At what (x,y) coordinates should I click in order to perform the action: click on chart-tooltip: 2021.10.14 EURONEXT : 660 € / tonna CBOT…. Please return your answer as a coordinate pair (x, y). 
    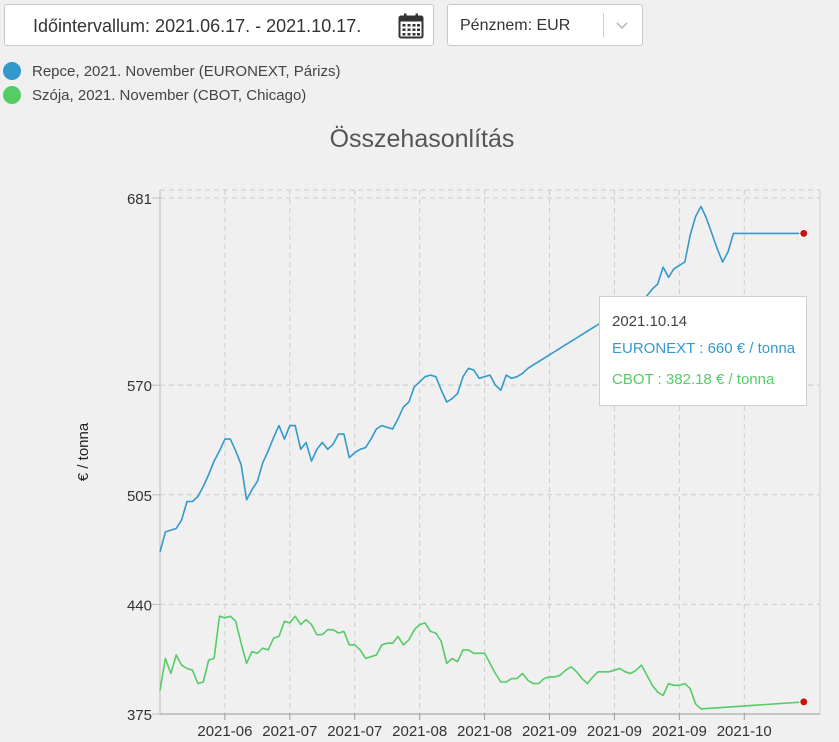
    Looking at the image, I should click on (703, 351).